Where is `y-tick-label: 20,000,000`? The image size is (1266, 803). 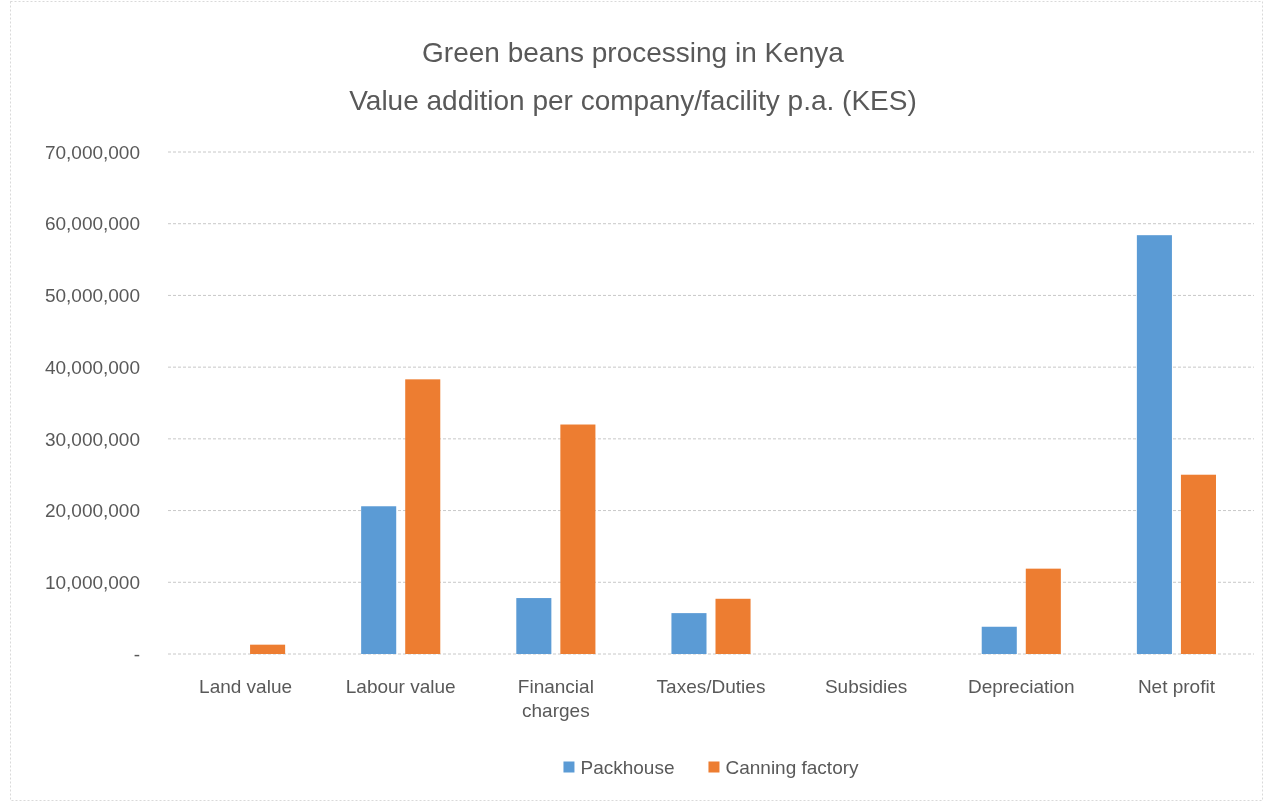 y-tick-label: 20,000,000 is located at coordinates (92, 511).